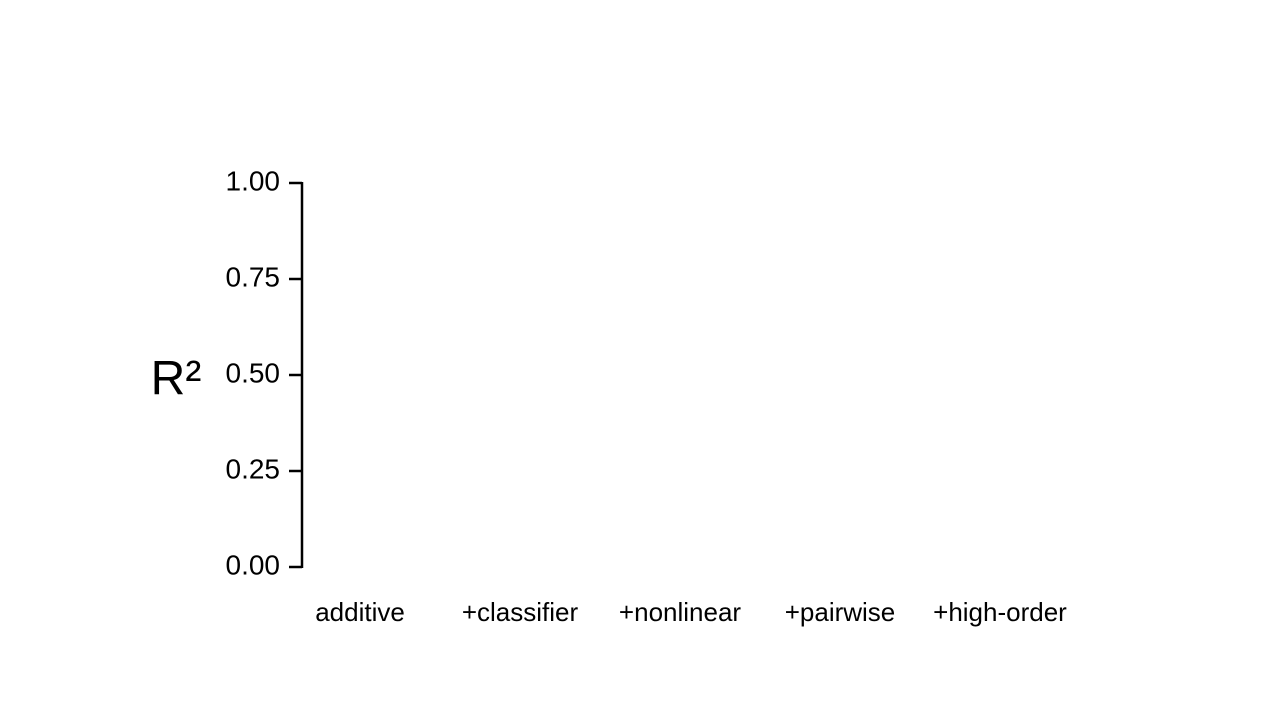 This screenshot has height=720, width=1280. What do you see at coordinates (253, 276) in the screenshot?
I see `y-tick-label: 0.75` at bounding box center [253, 276].